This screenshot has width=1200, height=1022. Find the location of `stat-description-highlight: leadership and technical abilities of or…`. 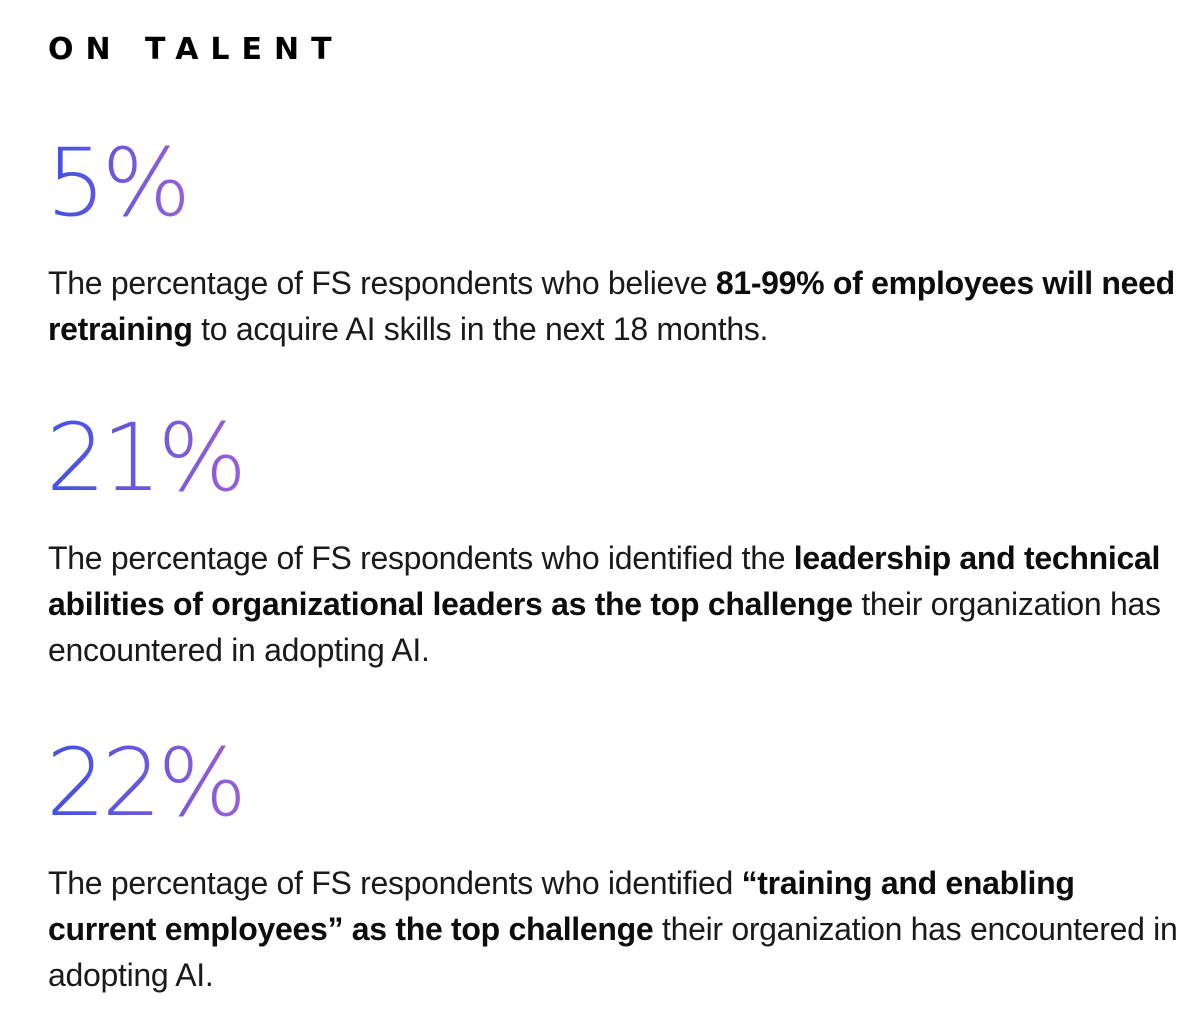

stat-description-highlight: leadership and technical abilities of or… is located at coordinates (604, 581).